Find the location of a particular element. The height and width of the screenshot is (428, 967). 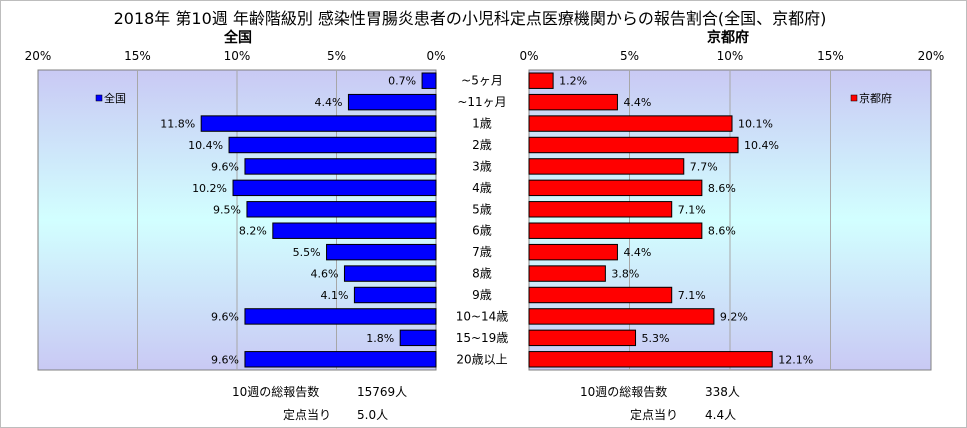

national-tick-label: 5% is located at coordinates (336, 56).